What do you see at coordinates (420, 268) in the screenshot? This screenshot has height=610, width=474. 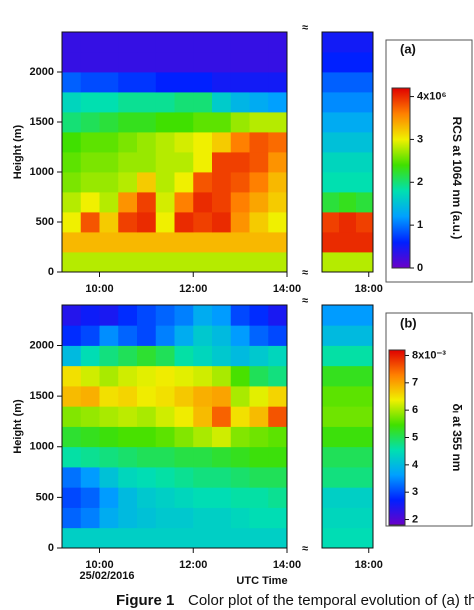 I see `colorbar-tick-label: 0` at bounding box center [420, 268].